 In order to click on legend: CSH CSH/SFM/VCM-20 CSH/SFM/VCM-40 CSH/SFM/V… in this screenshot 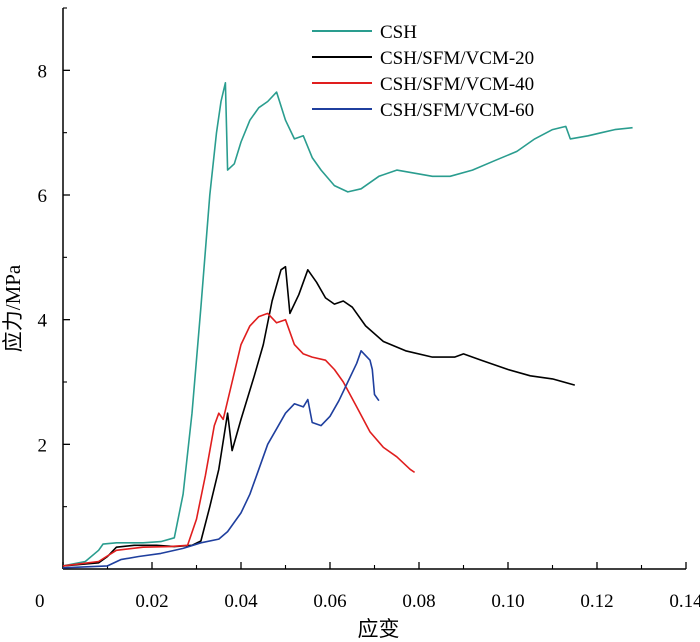, I will do `click(423, 71)`.